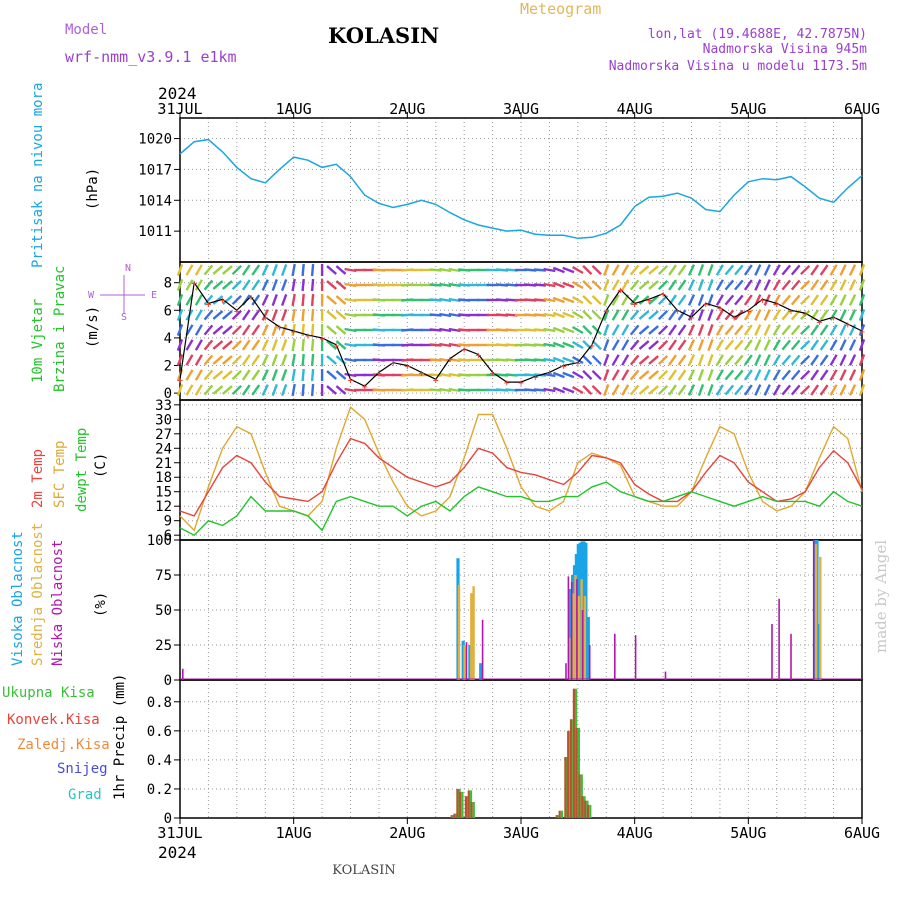 This screenshot has width=900, height=904. Describe the element at coordinates (38, 341) in the screenshot. I see `wind-ylabel-1: 10m Vjetar` at that location.